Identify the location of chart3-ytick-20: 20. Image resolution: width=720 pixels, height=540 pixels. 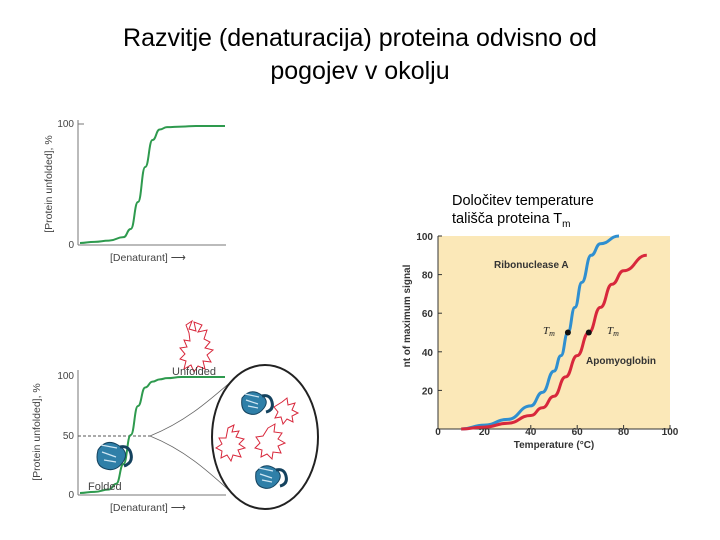
(428, 391).